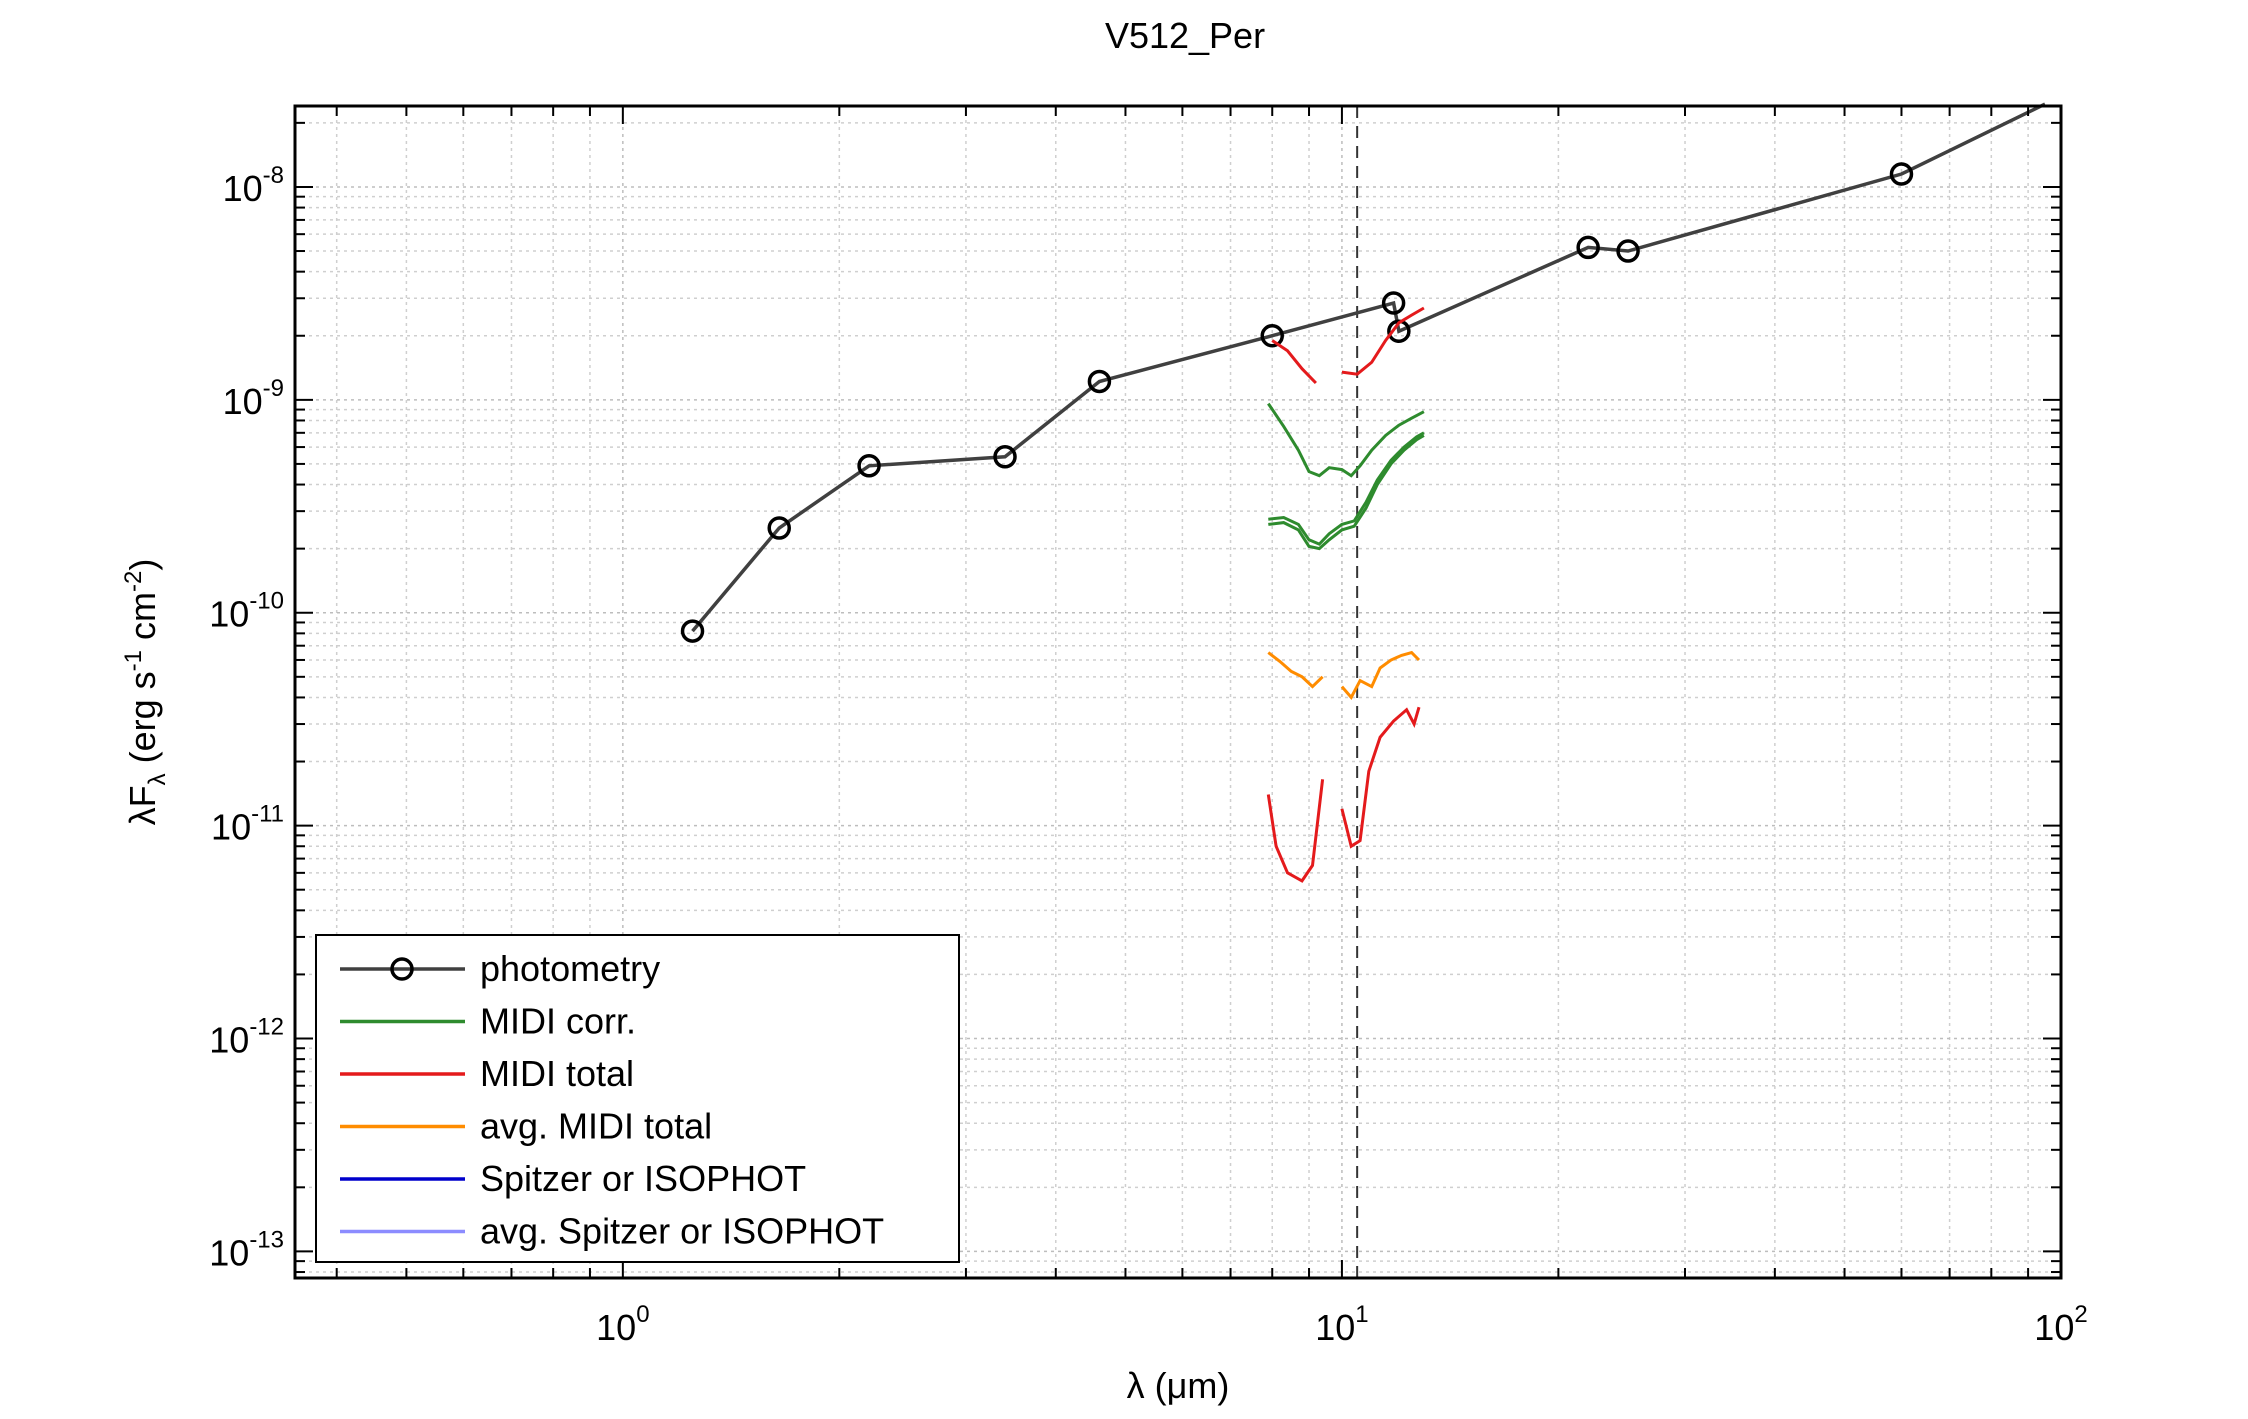 The width and height of the screenshot is (2248, 1419). I want to click on legend-item-avg_spitzer: avg. Spitzer or ISOPHOT, so click(612, 1231).